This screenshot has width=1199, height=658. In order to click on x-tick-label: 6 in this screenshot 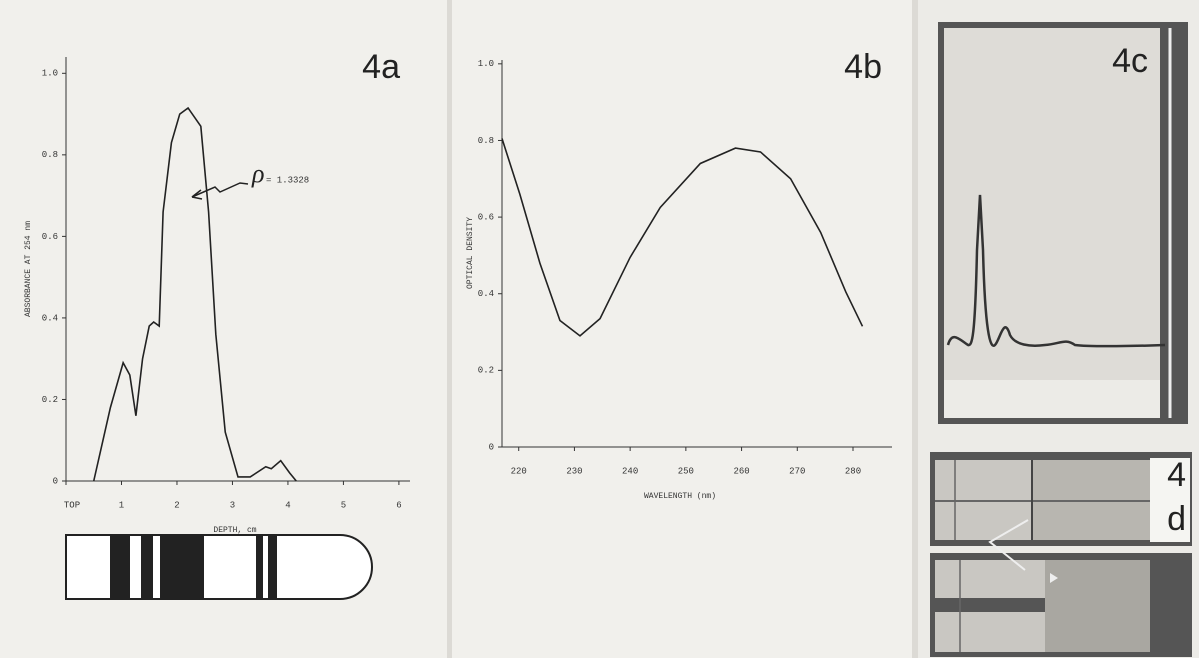, I will do `click(398, 505)`.